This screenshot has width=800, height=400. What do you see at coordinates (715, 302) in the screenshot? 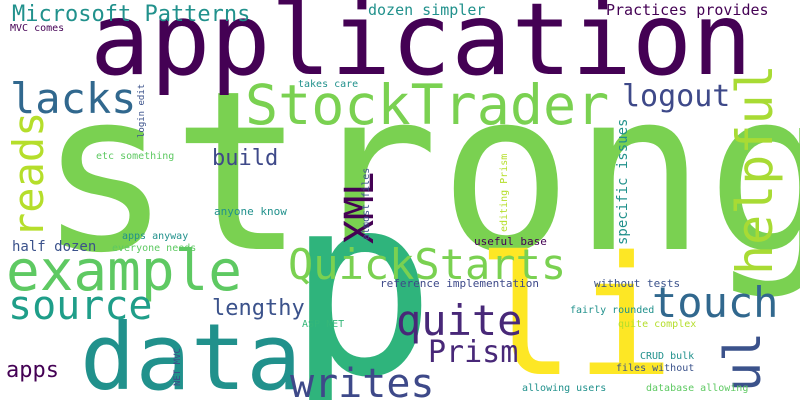
I see `word-touch: touch` at bounding box center [715, 302].